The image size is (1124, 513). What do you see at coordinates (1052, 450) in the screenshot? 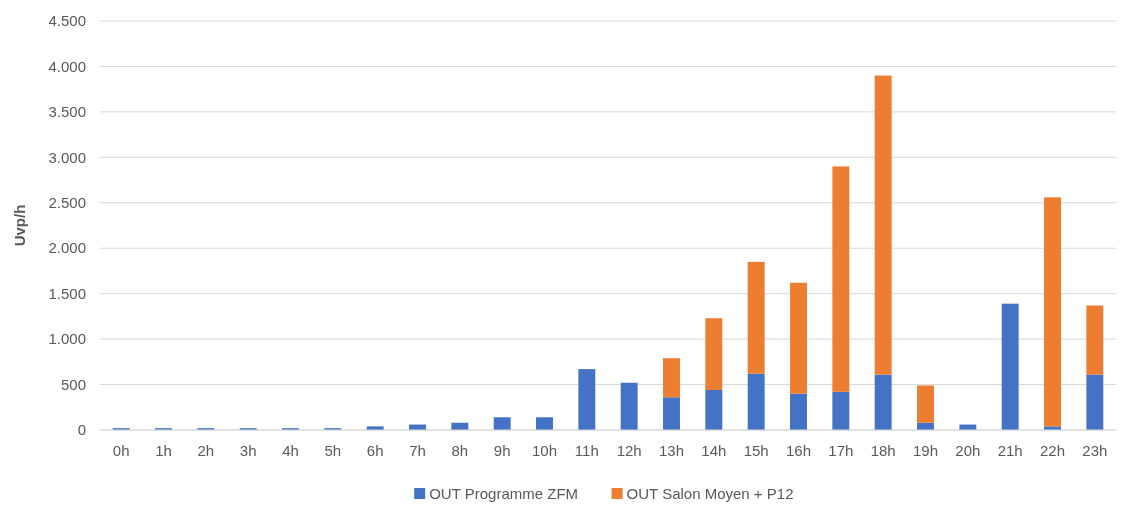
I see `x-tick-label: 22h` at bounding box center [1052, 450].